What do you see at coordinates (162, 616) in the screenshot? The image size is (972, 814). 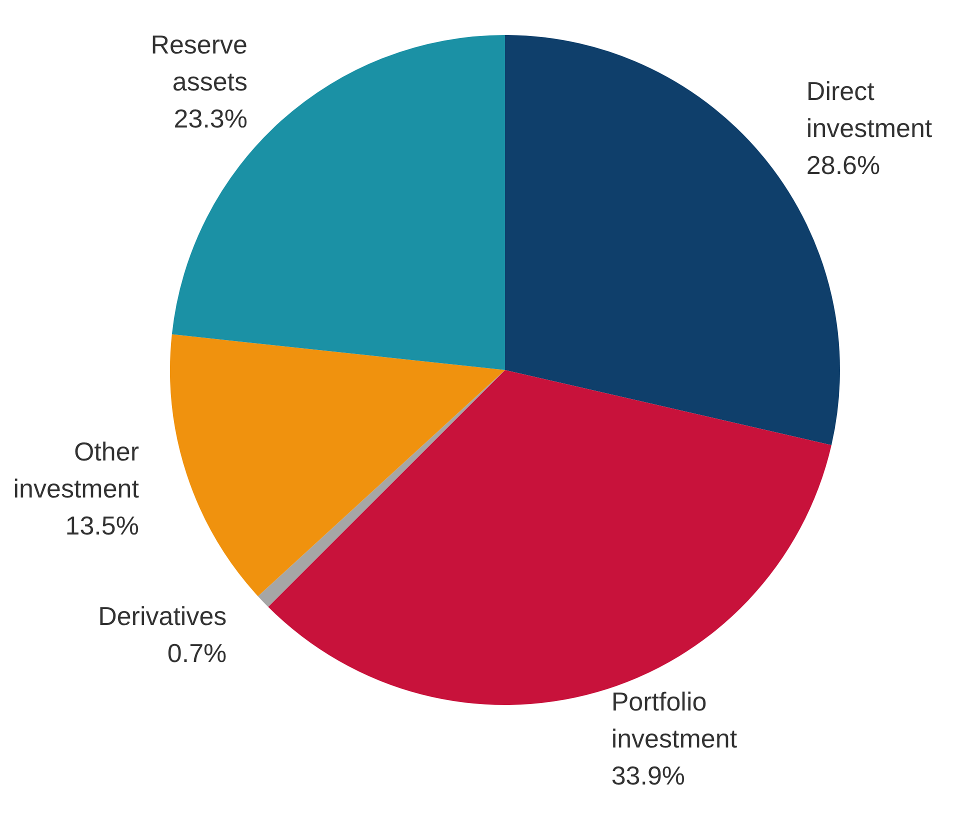 I see `slice-label: Derivatives` at bounding box center [162, 616].